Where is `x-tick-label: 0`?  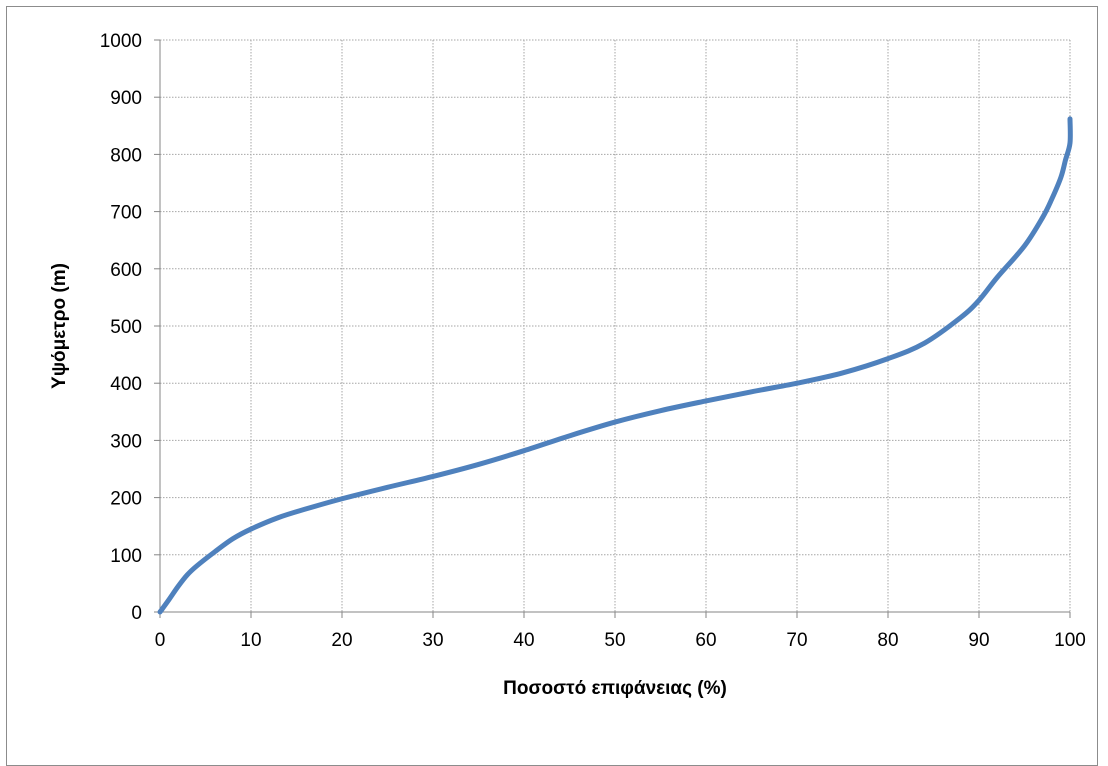
x-tick-label: 0 is located at coordinates (160, 640).